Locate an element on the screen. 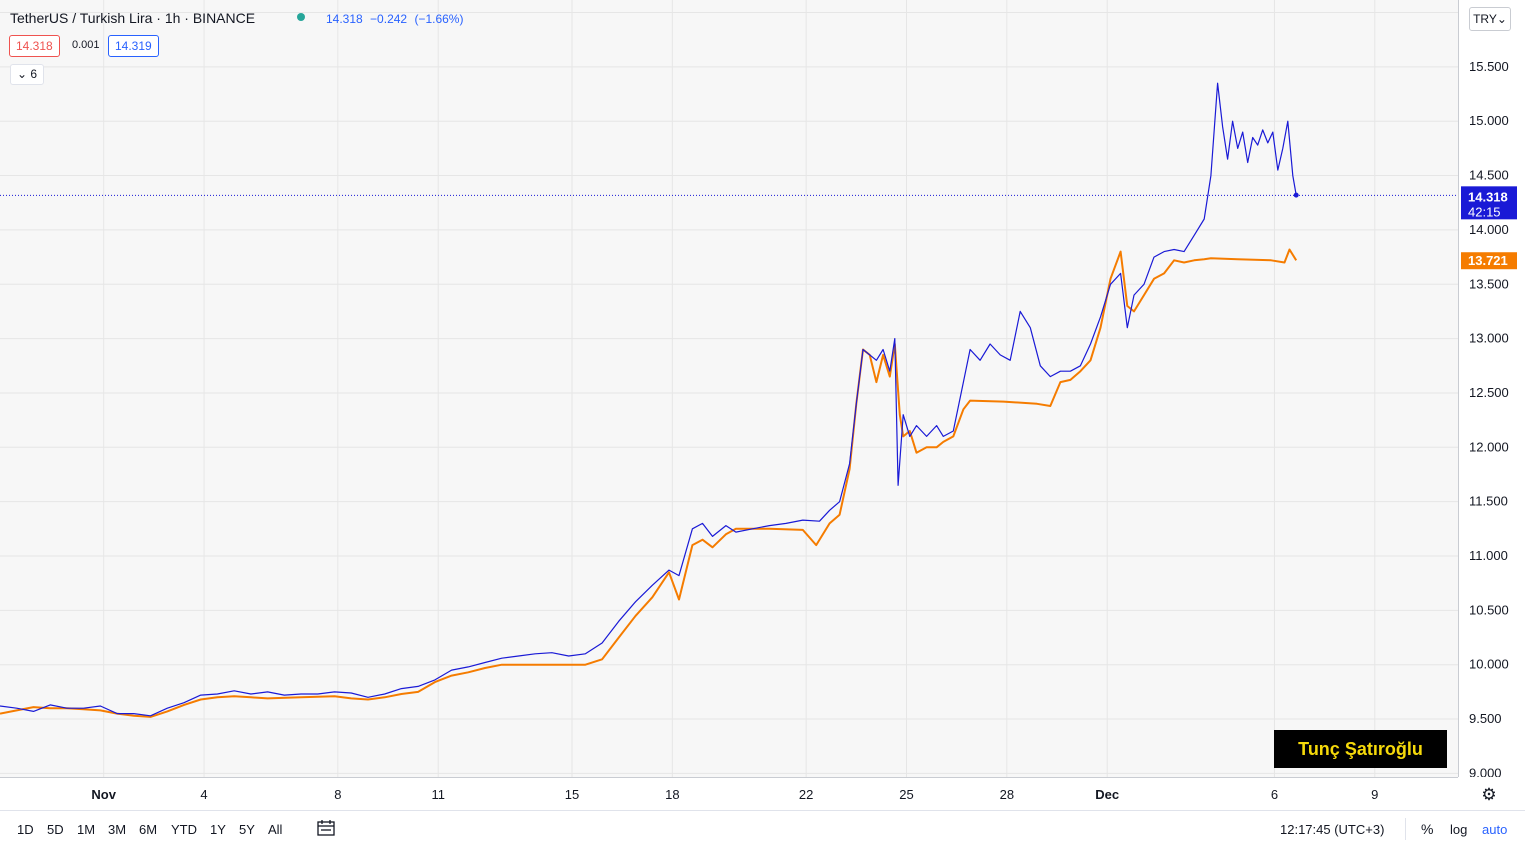 This screenshot has height=854, width=1525. secondary-price-tag is located at coordinates (1489, 261).